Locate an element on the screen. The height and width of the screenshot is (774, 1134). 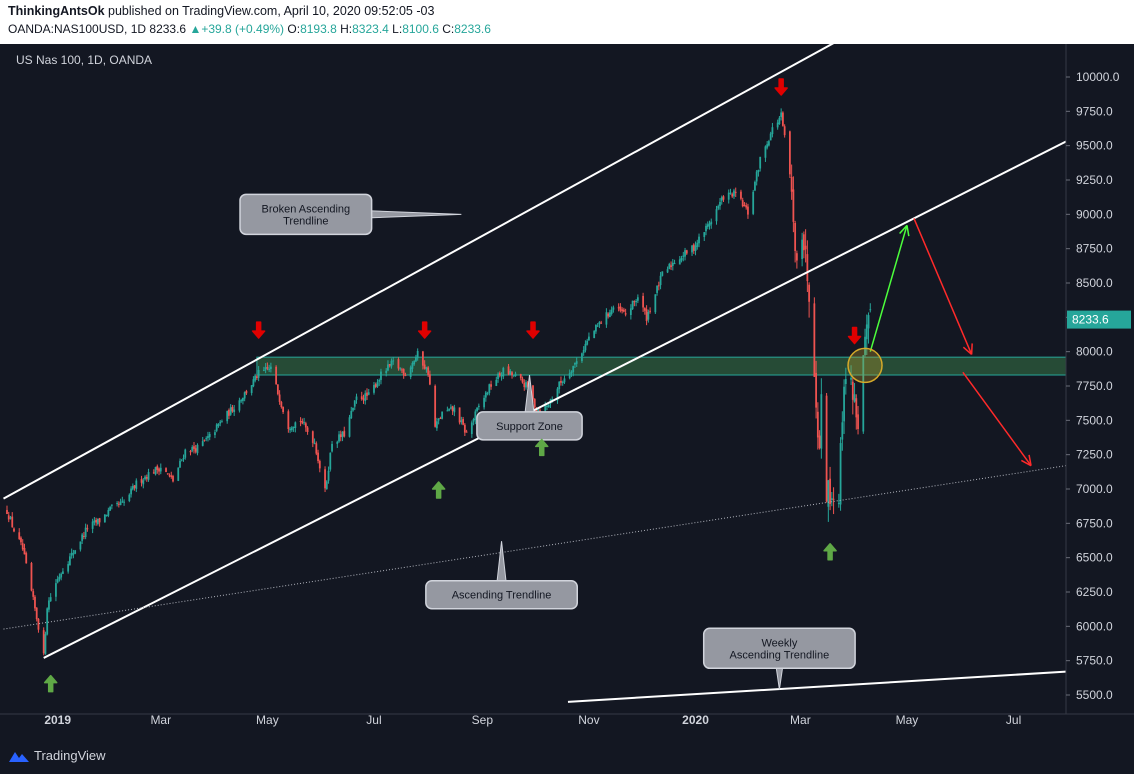
projection-down-arrow-head is located at coordinates (1026, 463).